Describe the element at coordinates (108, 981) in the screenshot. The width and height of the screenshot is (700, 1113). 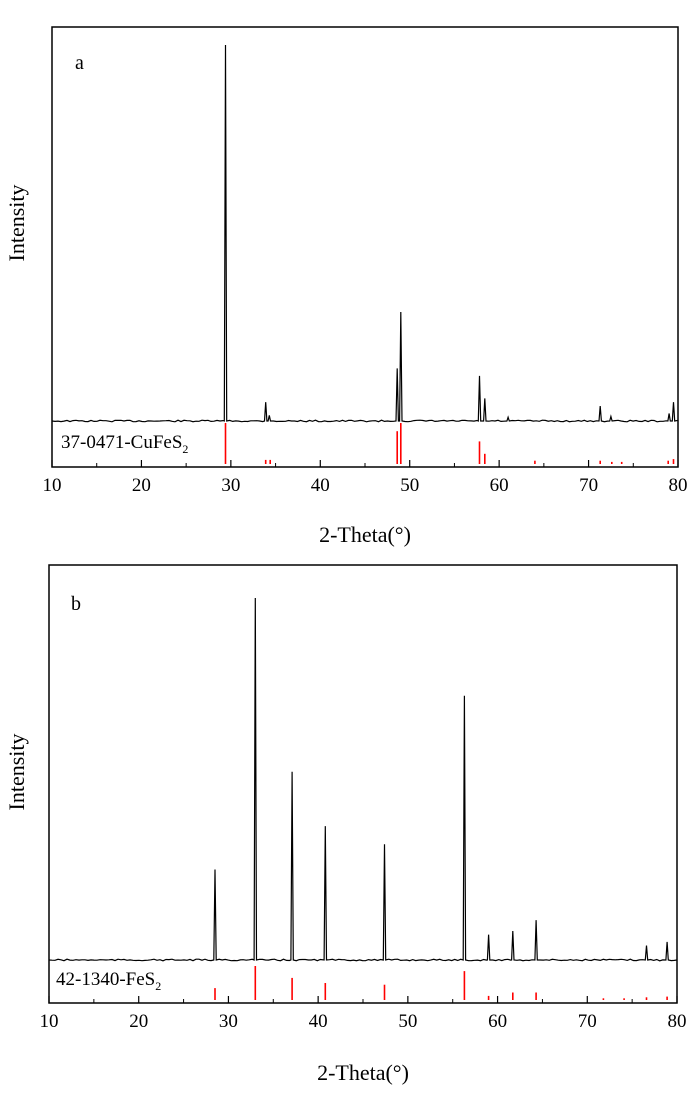
I see `panel-b-reference-label: 42-1340-FeS2` at that location.